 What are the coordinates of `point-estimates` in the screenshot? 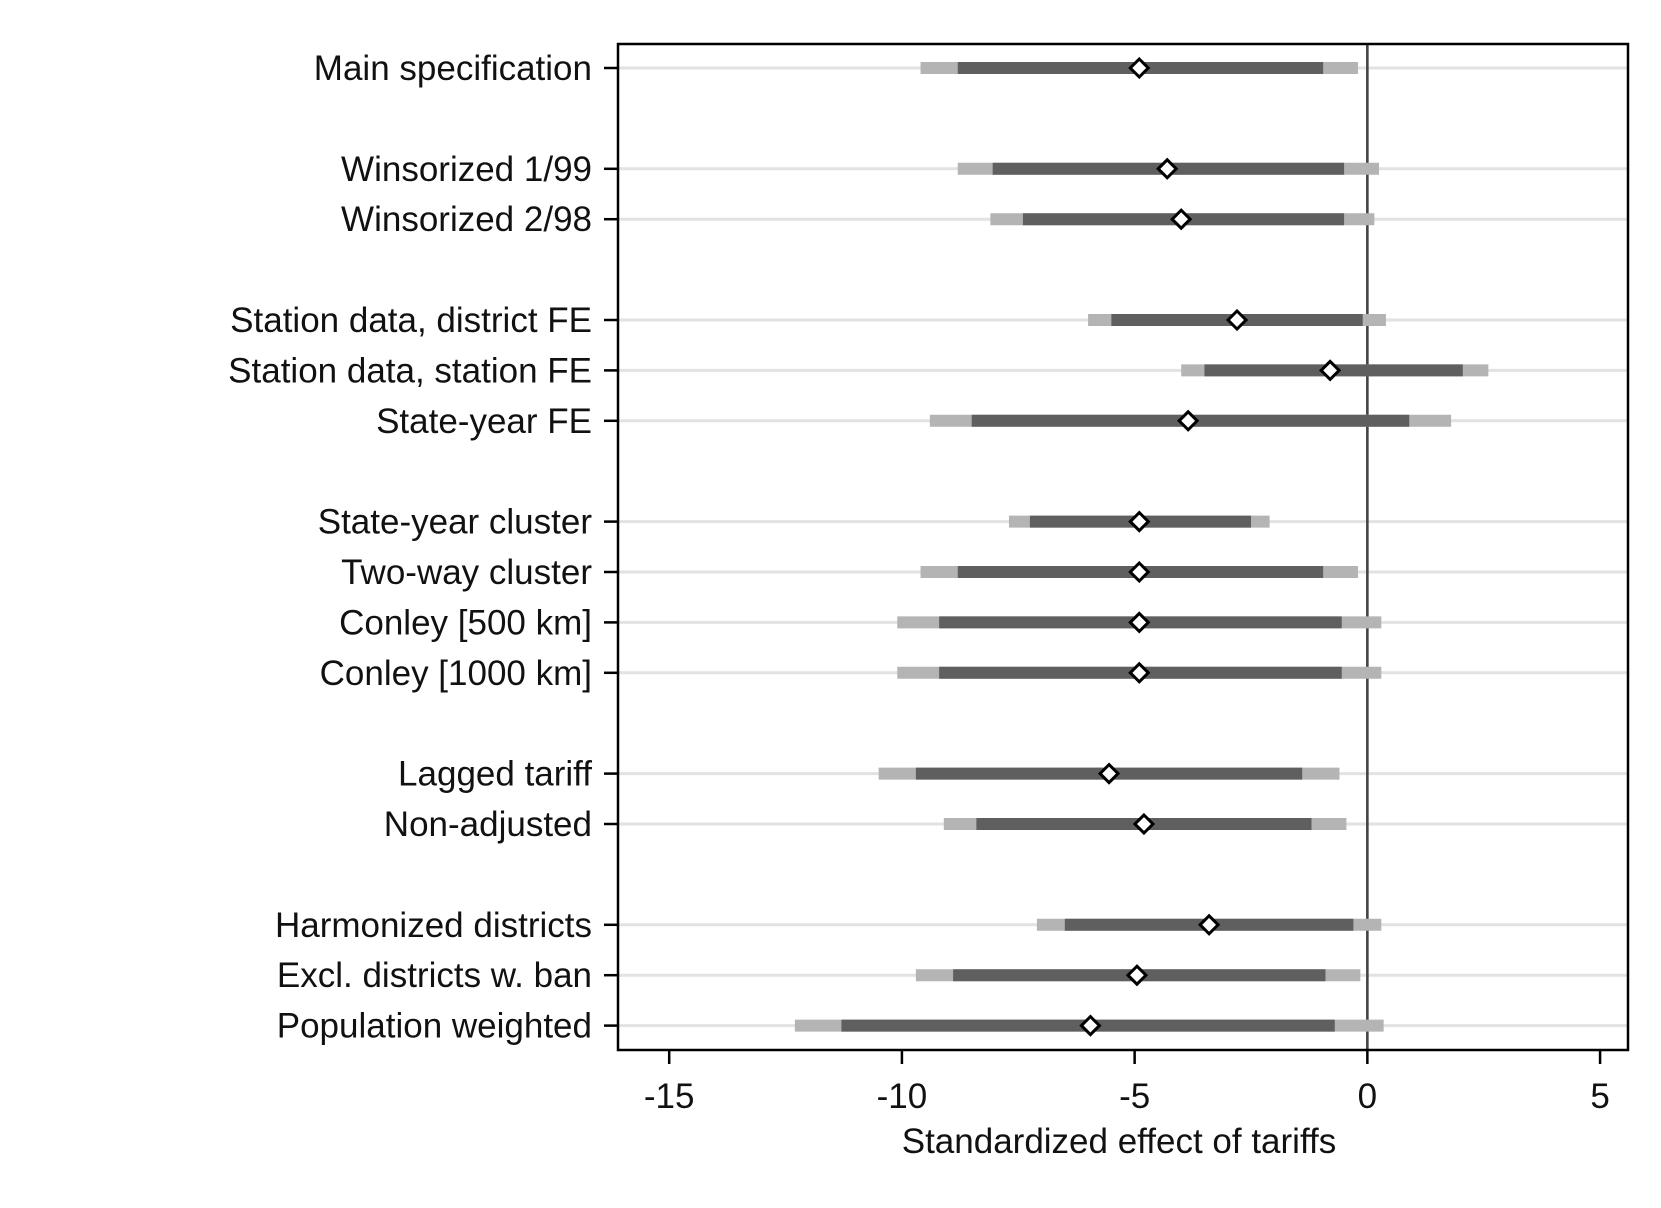 It's located at (1210, 546).